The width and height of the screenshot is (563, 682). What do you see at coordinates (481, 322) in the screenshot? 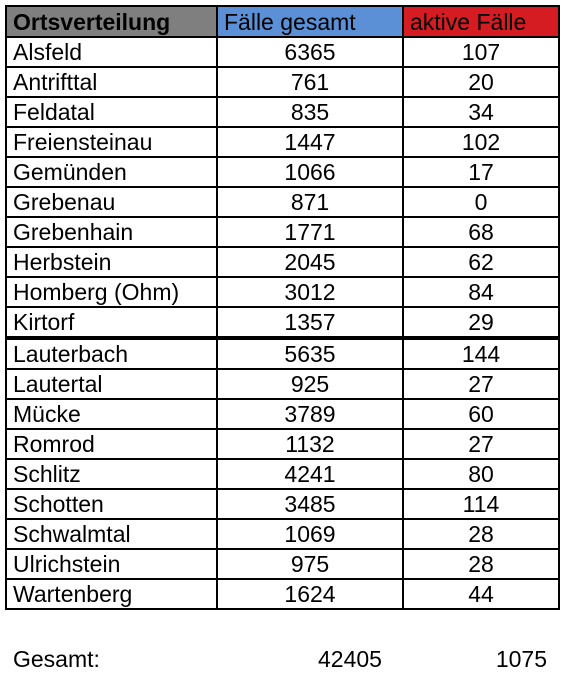
I see `active-cases-cell: 29` at bounding box center [481, 322].